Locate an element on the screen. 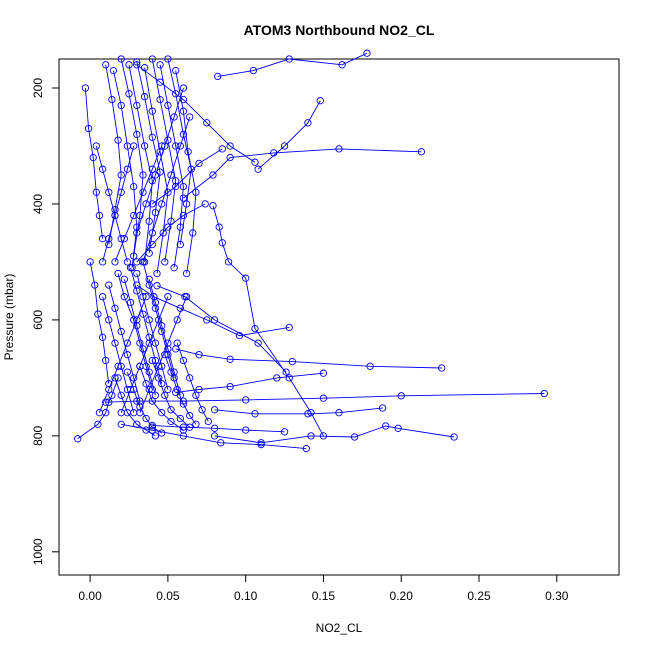 The image size is (650, 650). x-axis-label: NO2_CL is located at coordinates (339, 628).